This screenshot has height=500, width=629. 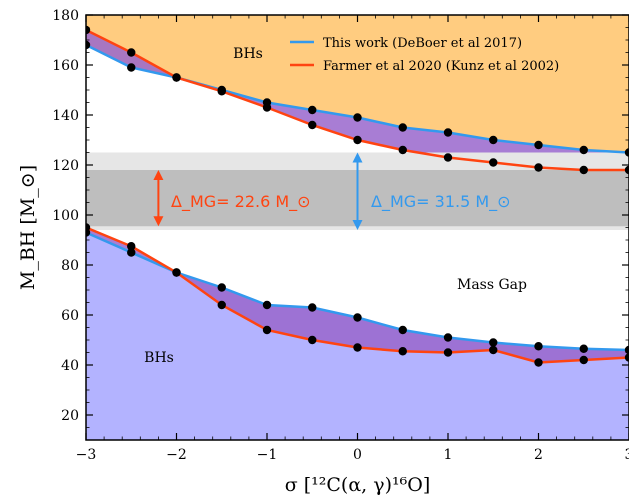 What do you see at coordinates (158, 221) in the screenshot?
I see `delta-farmer-arrow-head-down` at bounding box center [158, 221].